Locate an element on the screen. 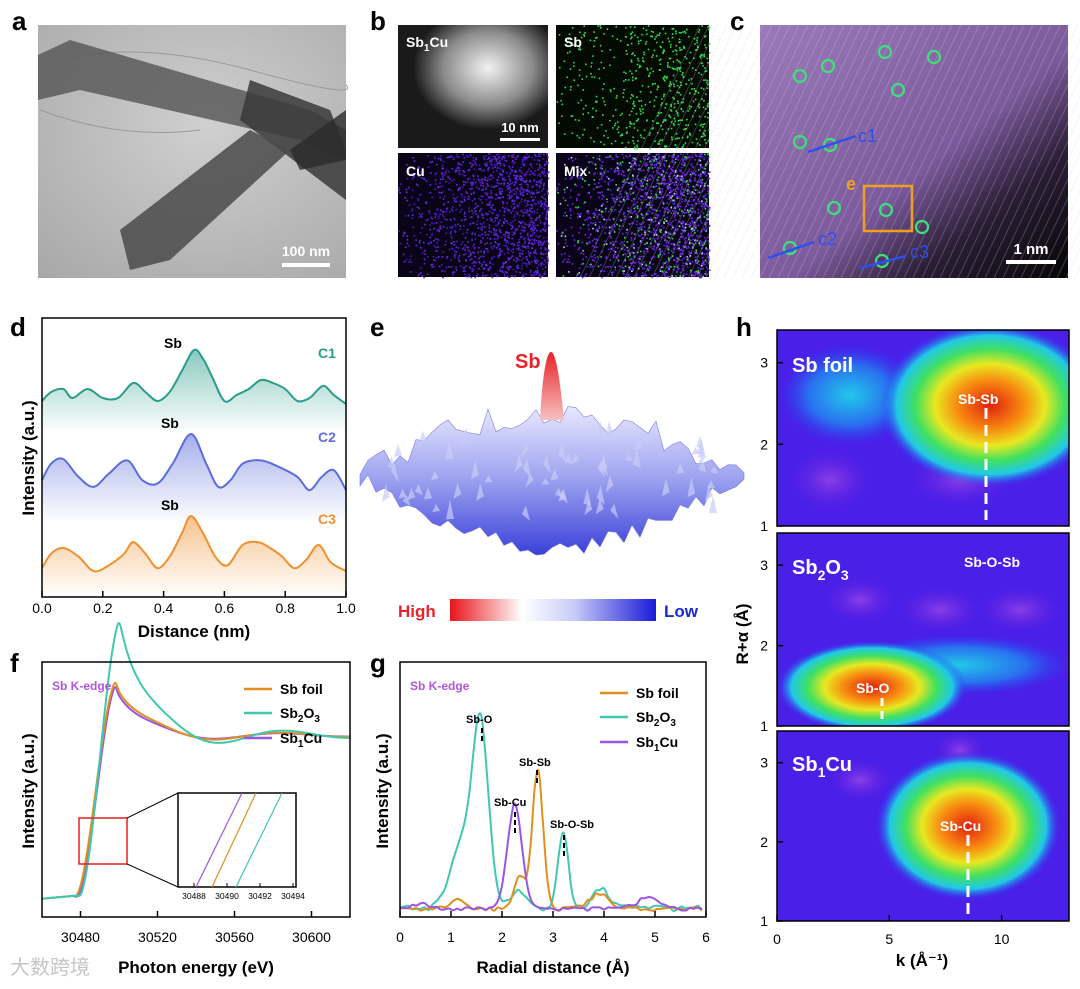 The image size is (1080, 989). panel-e: e Sb High Low is located at coordinates (552, 466).